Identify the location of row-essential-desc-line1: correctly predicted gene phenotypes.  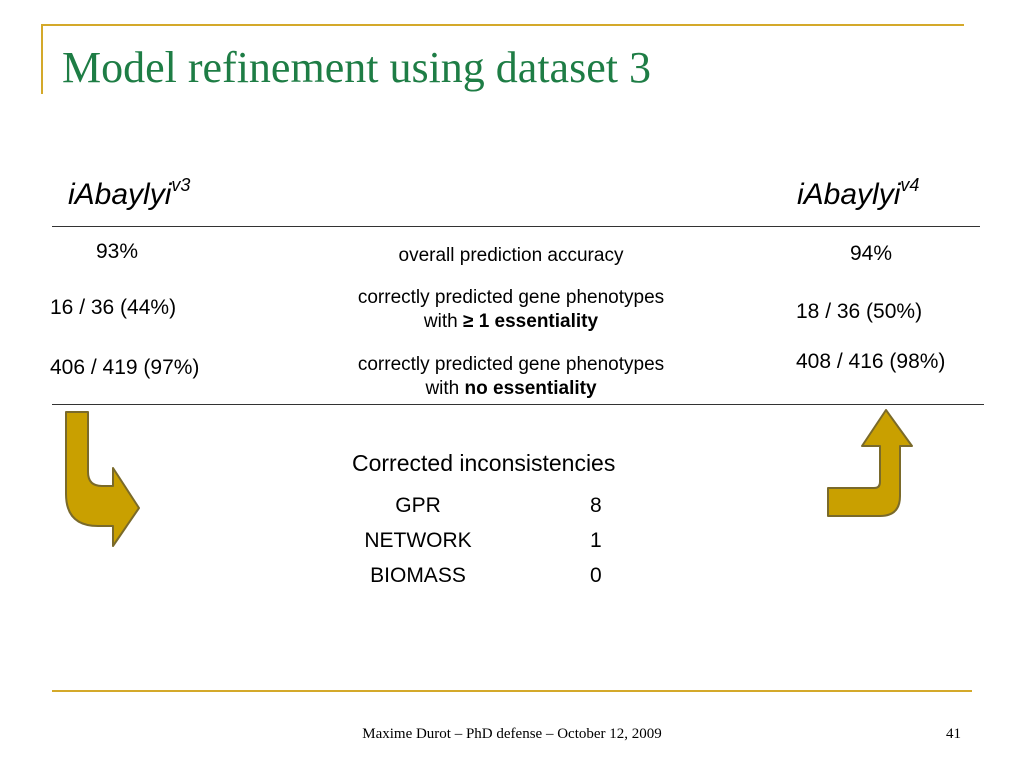
(511, 297).